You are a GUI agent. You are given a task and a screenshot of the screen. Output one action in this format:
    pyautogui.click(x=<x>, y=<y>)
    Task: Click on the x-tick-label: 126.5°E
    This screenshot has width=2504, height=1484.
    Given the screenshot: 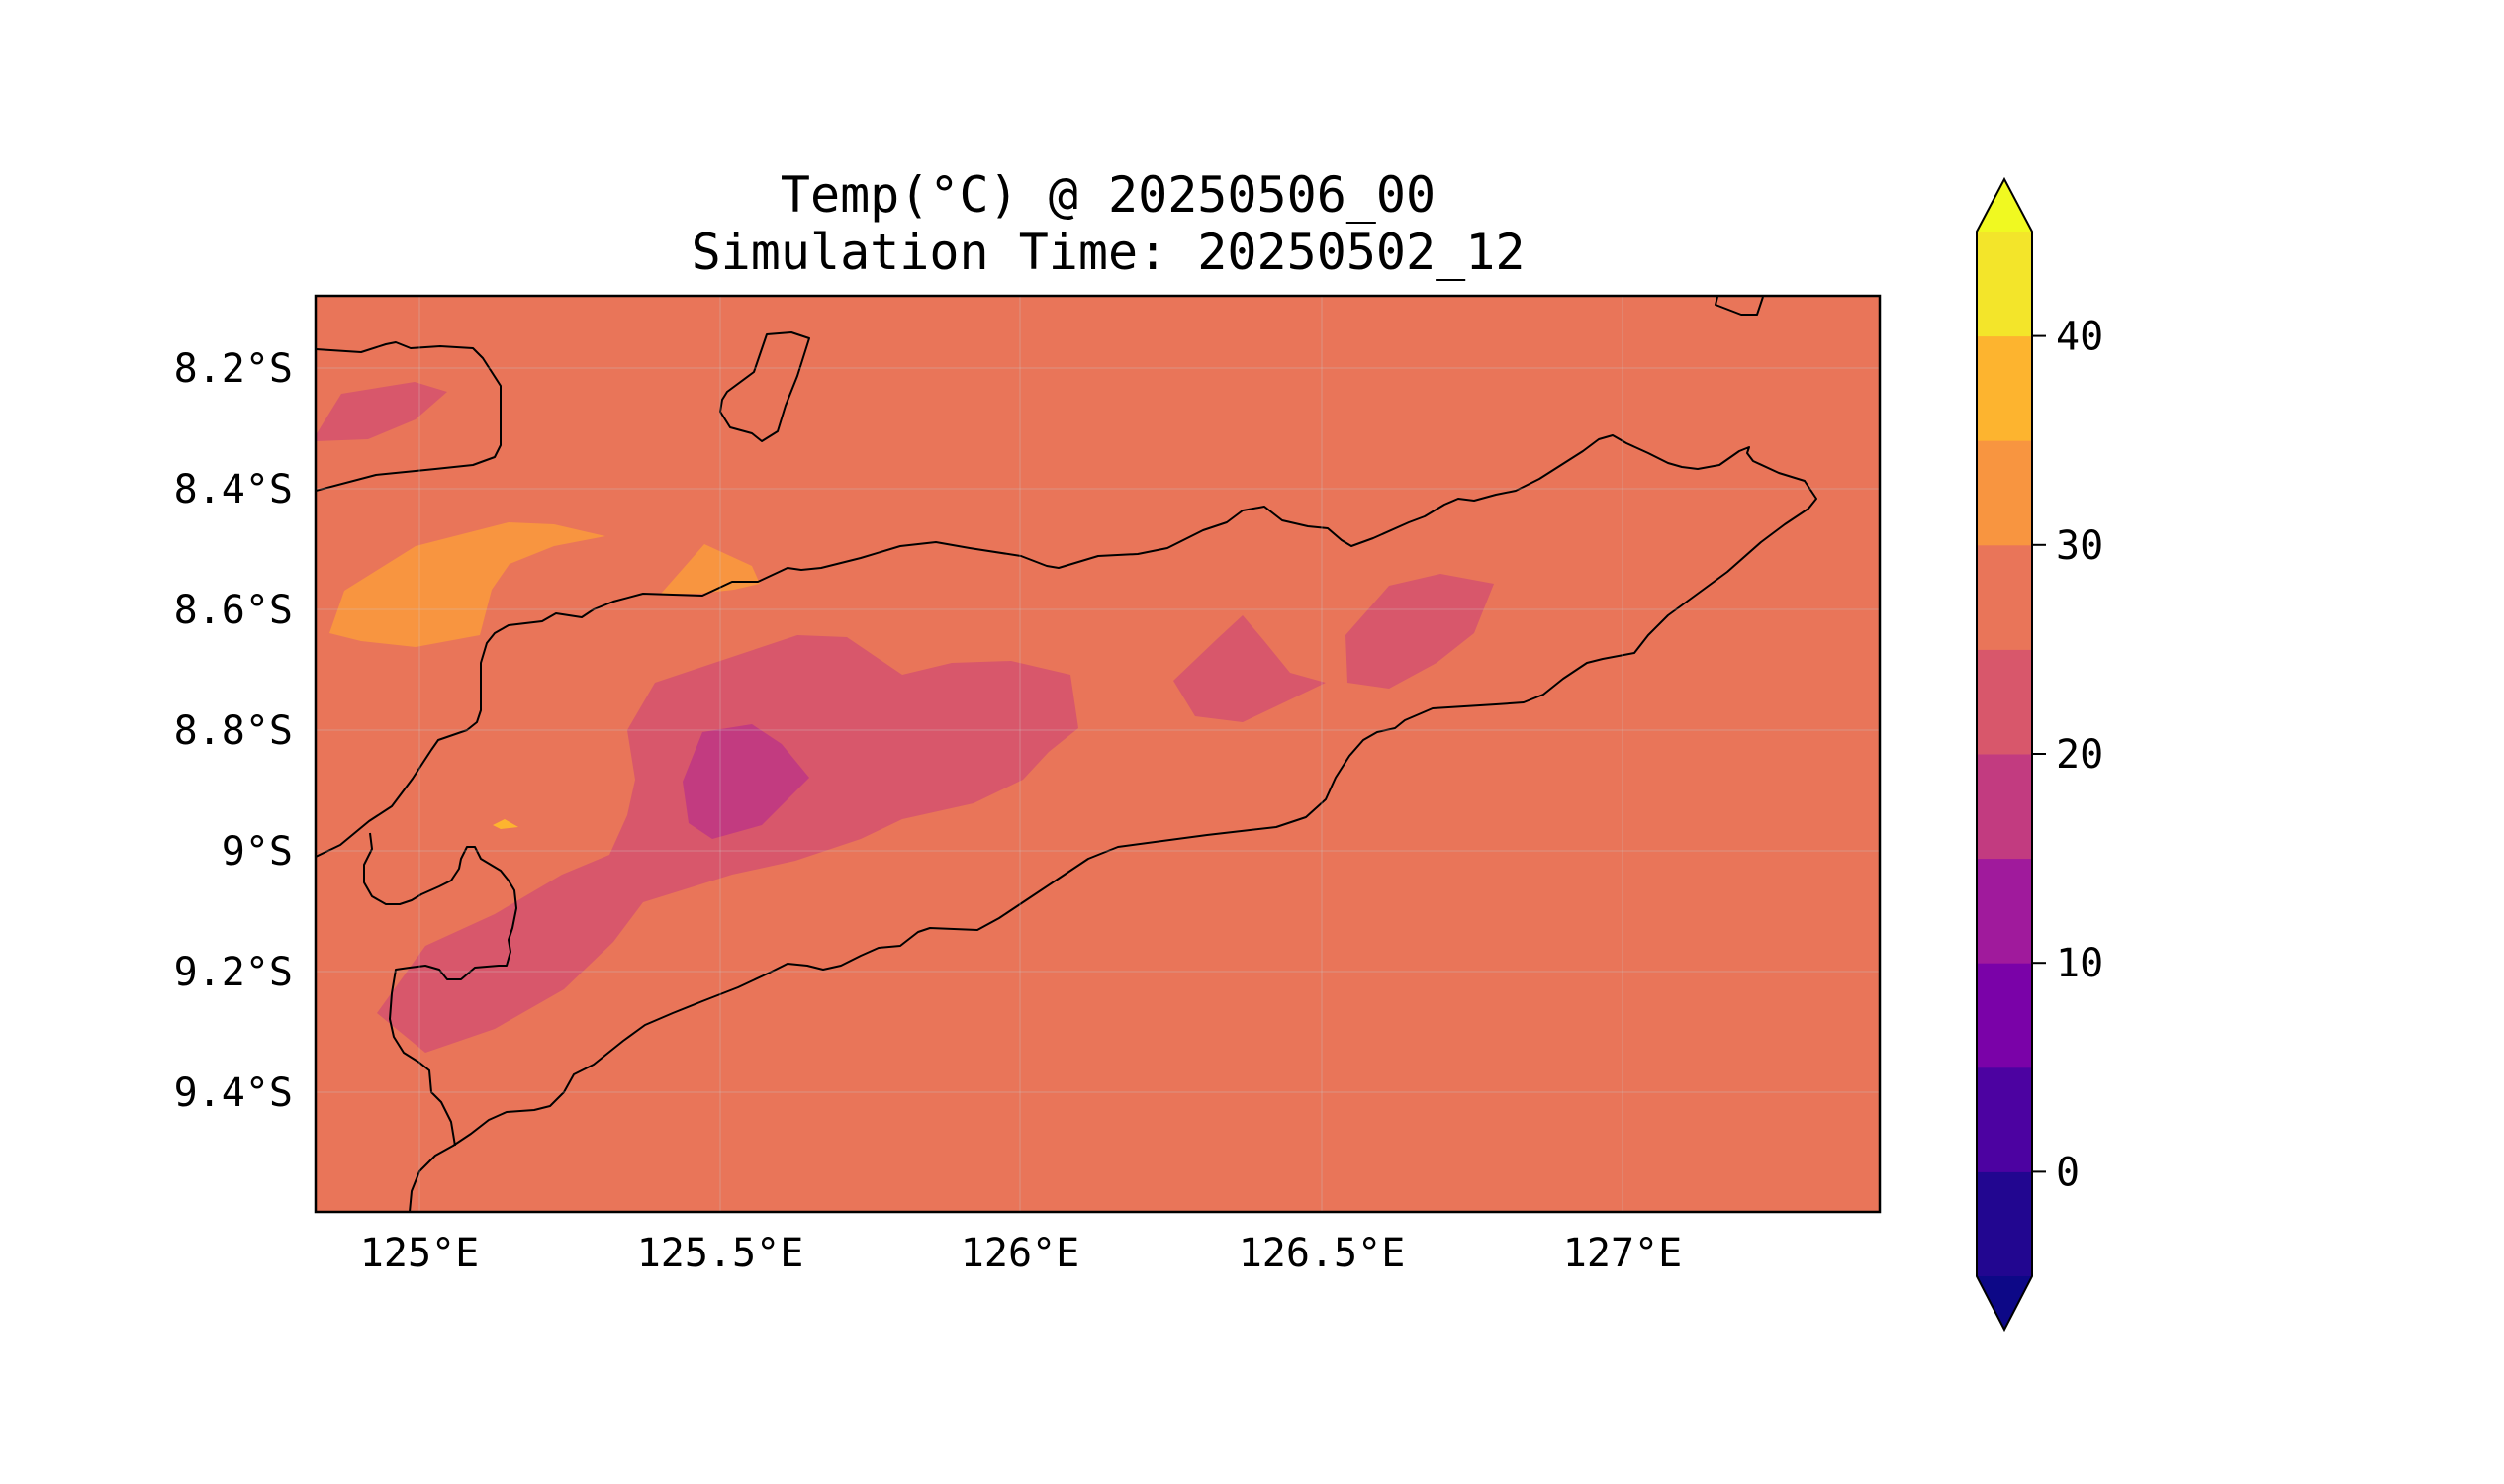 What is the action you would take?
    pyautogui.click(x=1322, y=1253)
    